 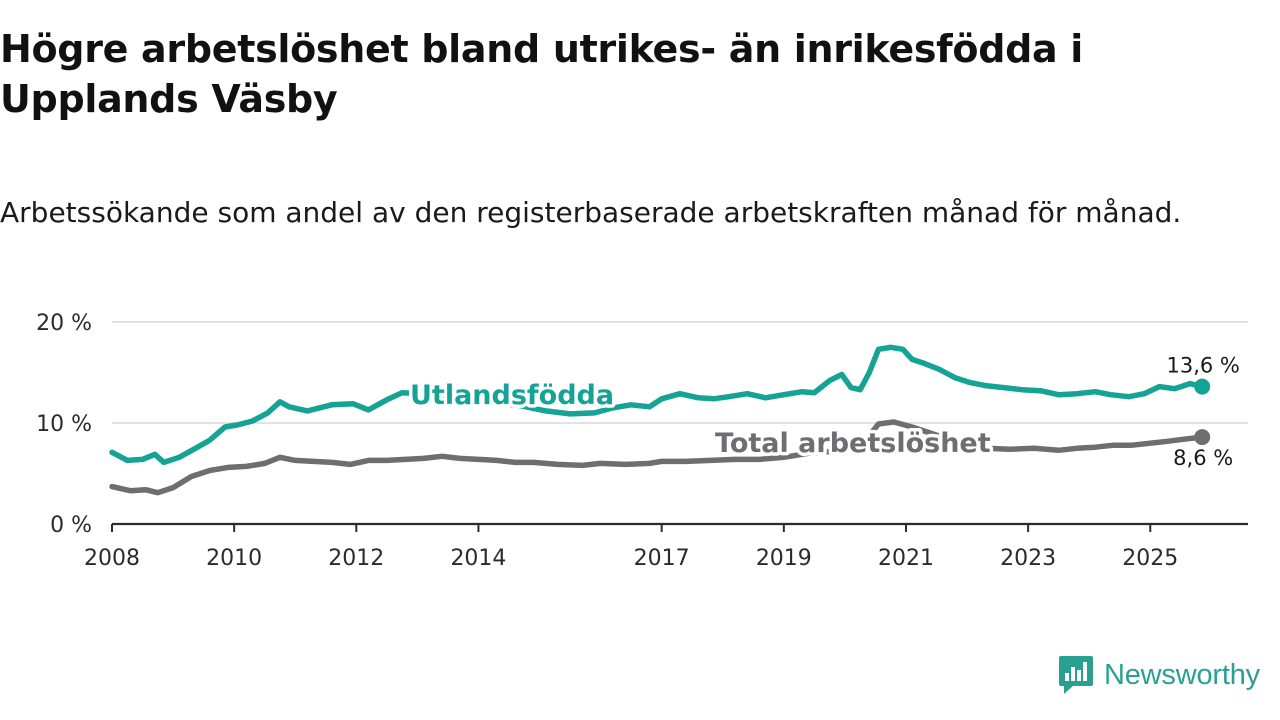 I want to click on series-line-utlandsfodda, so click(x=657, y=405).